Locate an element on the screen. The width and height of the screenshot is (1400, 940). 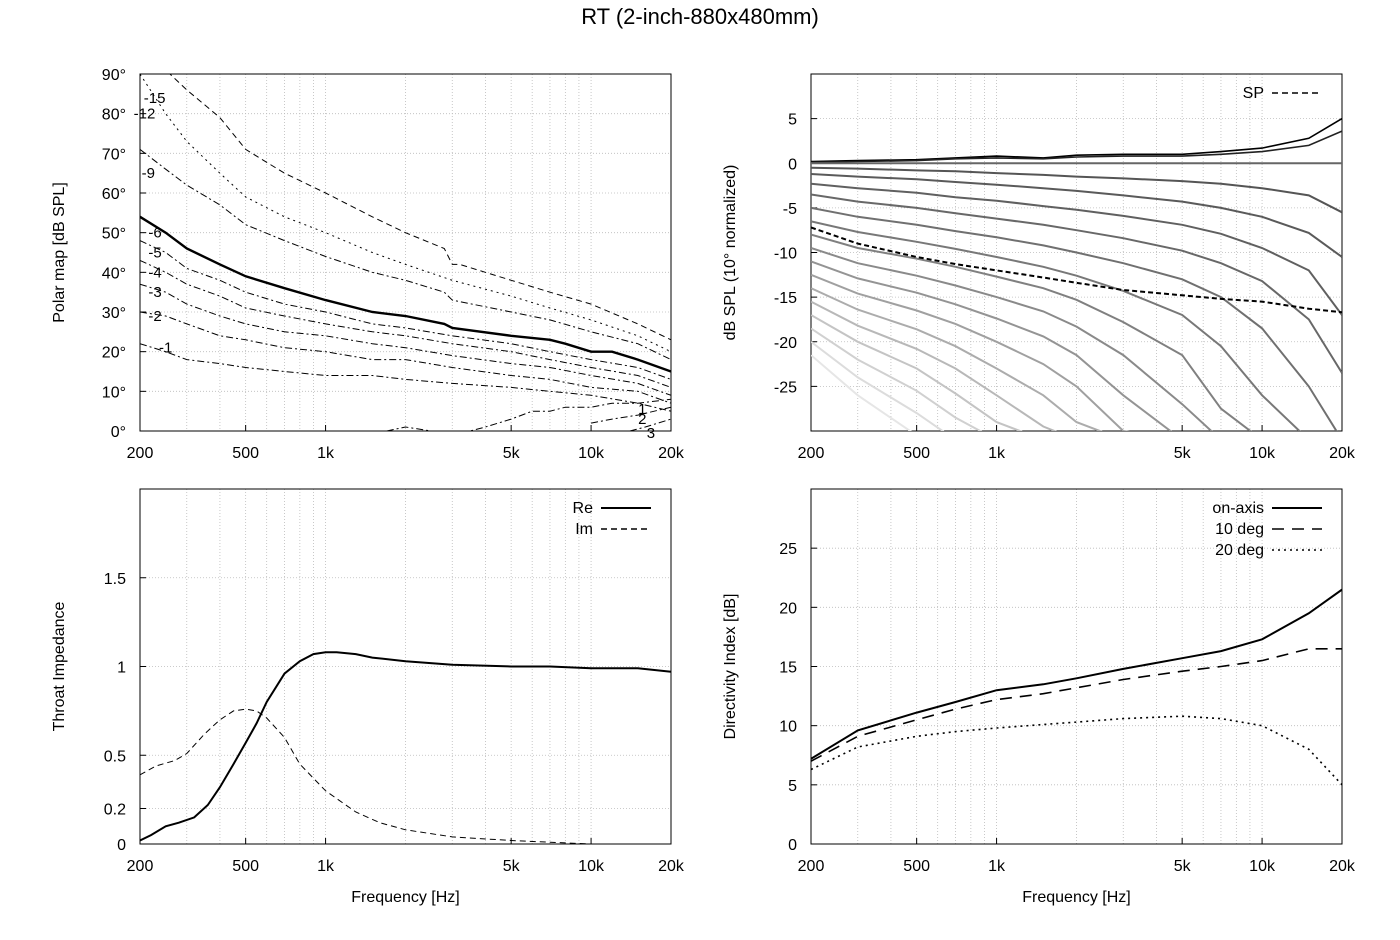
legend-label: SP is located at coordinates (1253, 93).